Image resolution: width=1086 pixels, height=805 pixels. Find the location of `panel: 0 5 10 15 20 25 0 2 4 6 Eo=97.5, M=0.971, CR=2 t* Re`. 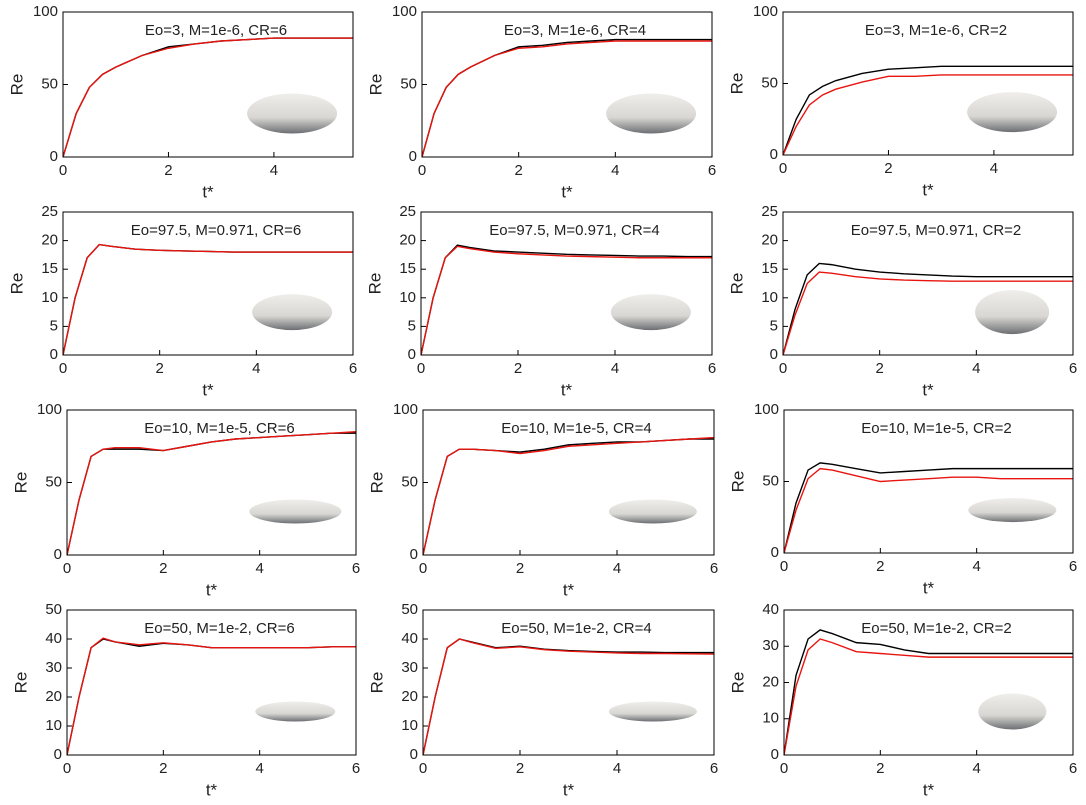

panel: 0 5 10 15 20 25 0 2 4 6 Eo=97.5, M=0.971, CR=2 t* Re is located at coordinates (902, 301).